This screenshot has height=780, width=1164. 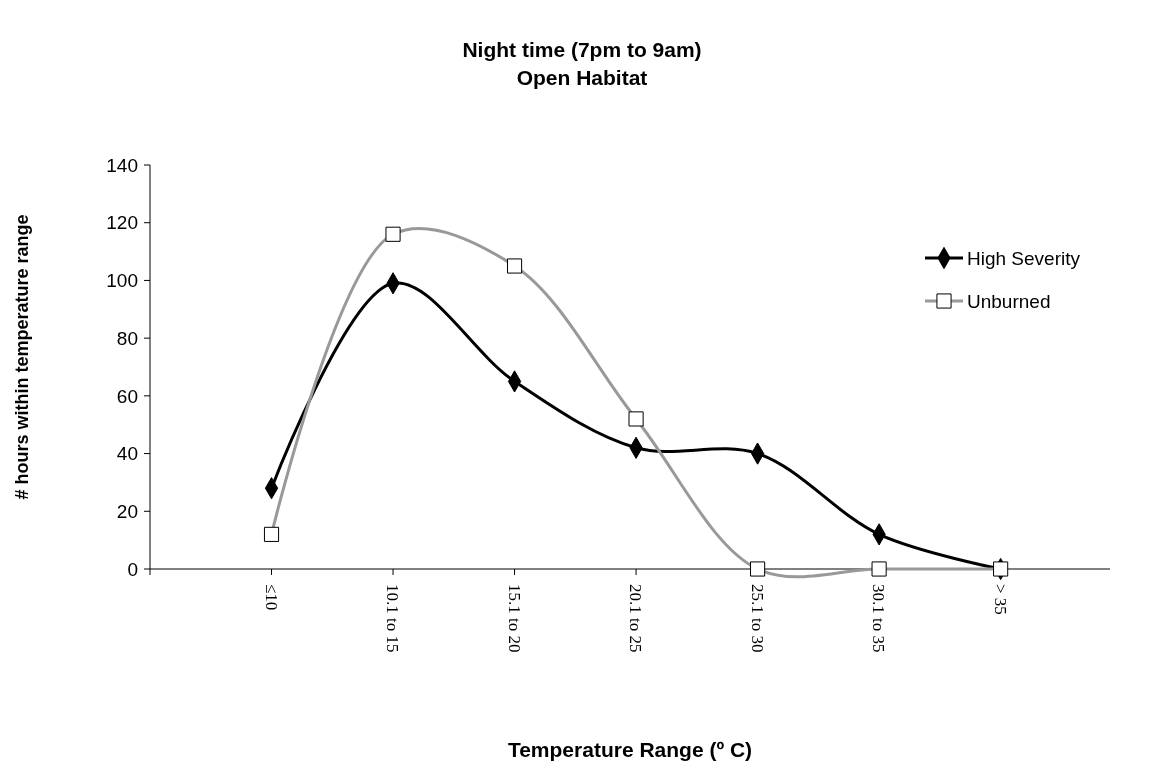 I want to click on y-tick-label: 140, so click(x=122, y=165).